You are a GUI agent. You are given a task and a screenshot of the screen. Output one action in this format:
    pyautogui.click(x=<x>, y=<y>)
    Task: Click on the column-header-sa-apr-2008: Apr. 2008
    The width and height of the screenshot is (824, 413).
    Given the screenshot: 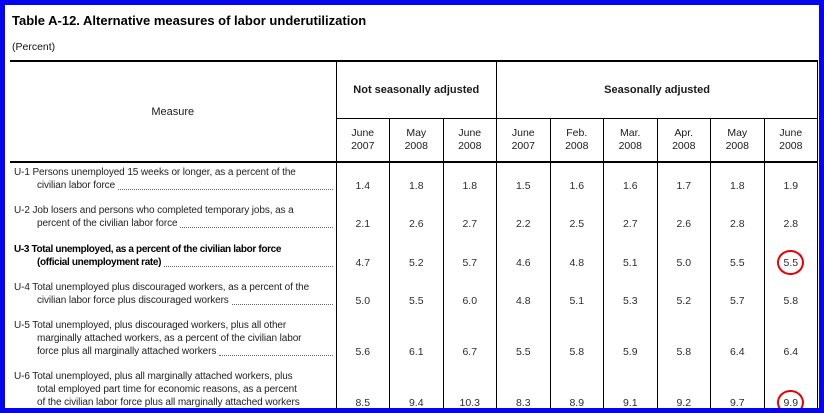 What is the action you would take?
    pyautogui.click(x=684, y=140)
    